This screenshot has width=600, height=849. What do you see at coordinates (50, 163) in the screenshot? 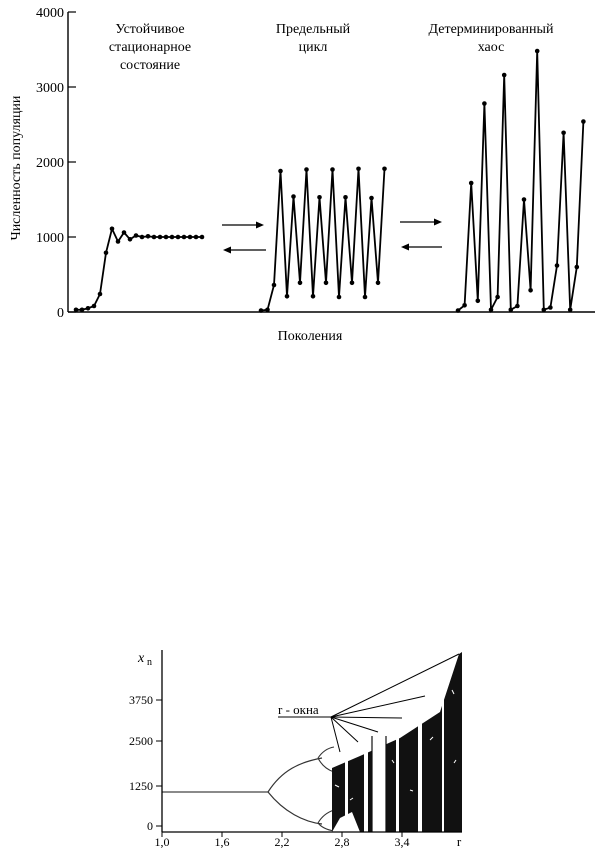
I see `y-tick-label: 2000` at bounding box center [50, 163].